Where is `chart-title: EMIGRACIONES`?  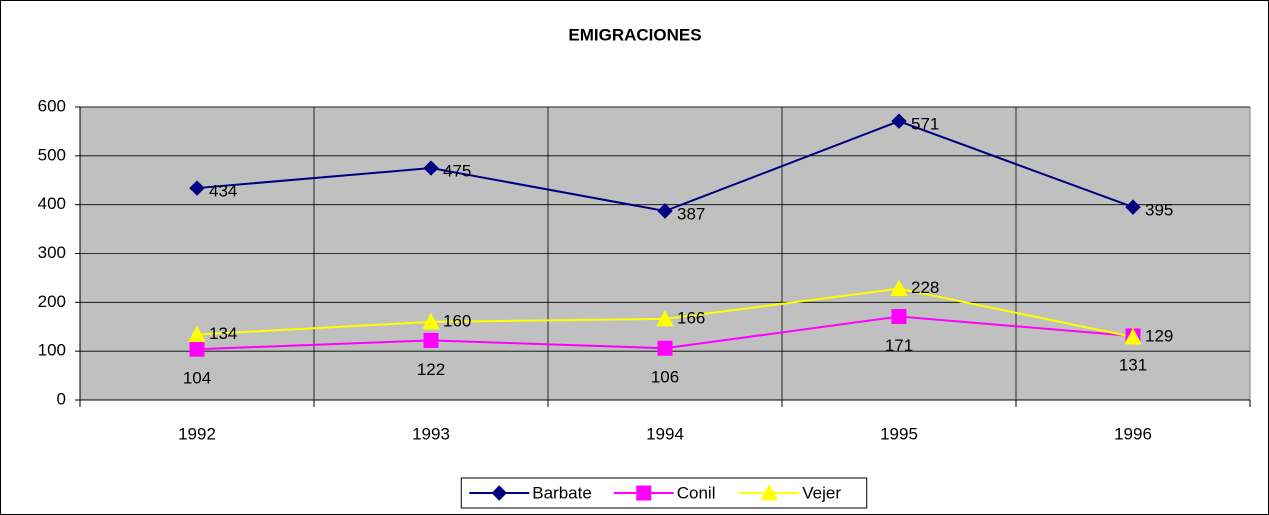
chart-title: EMIGRACIONES is located at coordinates (634, 34).